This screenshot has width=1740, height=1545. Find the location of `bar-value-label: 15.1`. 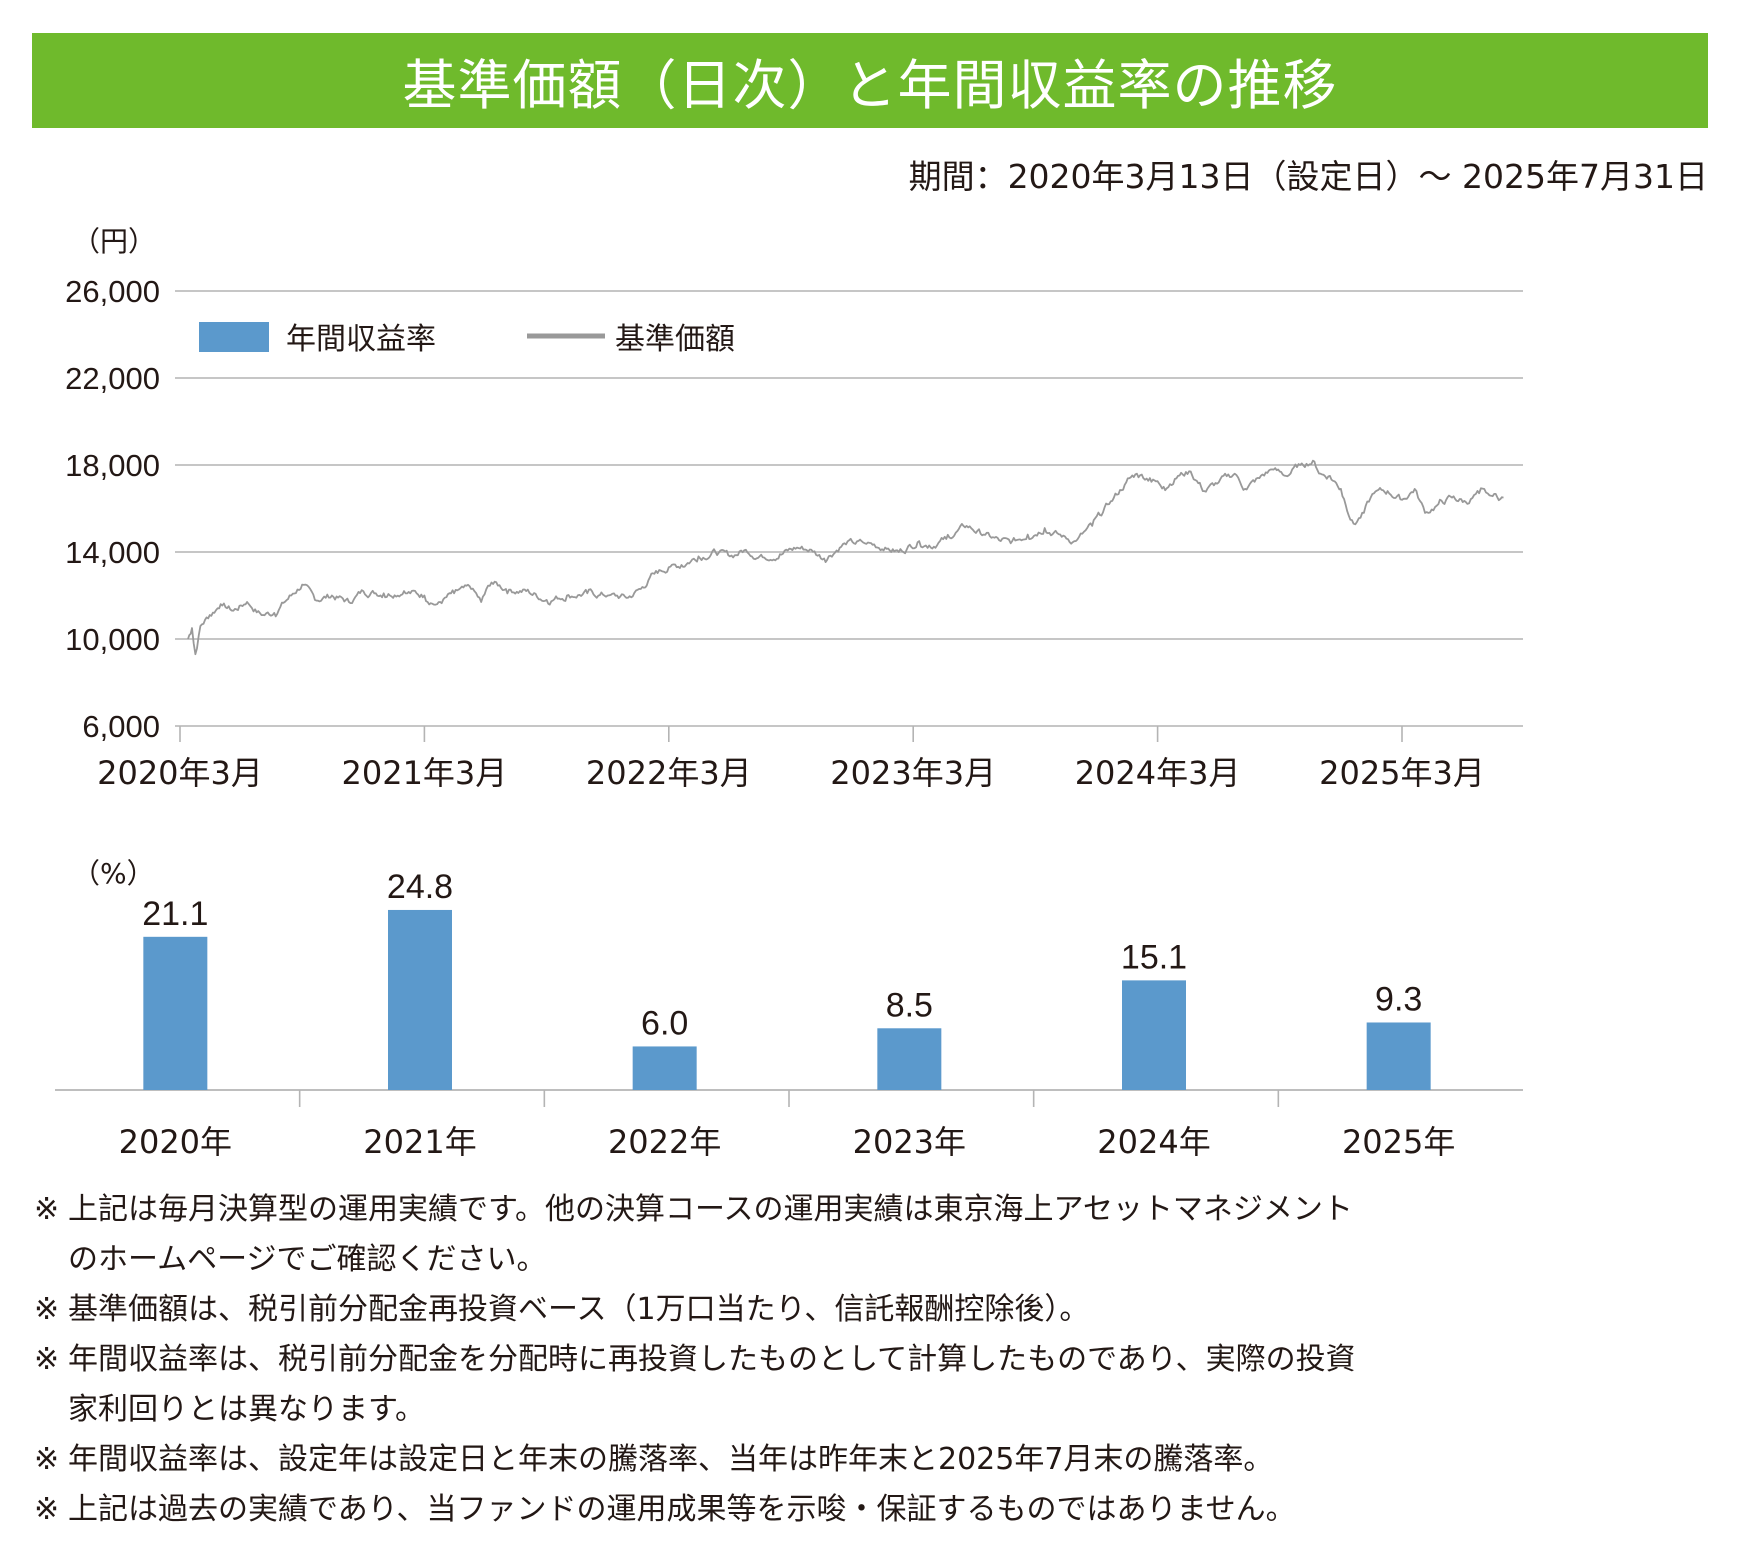

bar-value-label: 15.1 is located at coordinates (1154, 957).